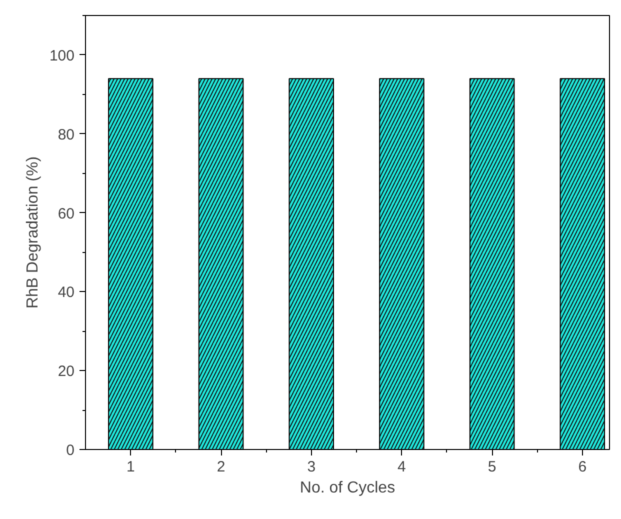 The width and height of the screenshot is (621, 519). I want to click on x-axis-title: No. of Cycles, so click(348, 488).